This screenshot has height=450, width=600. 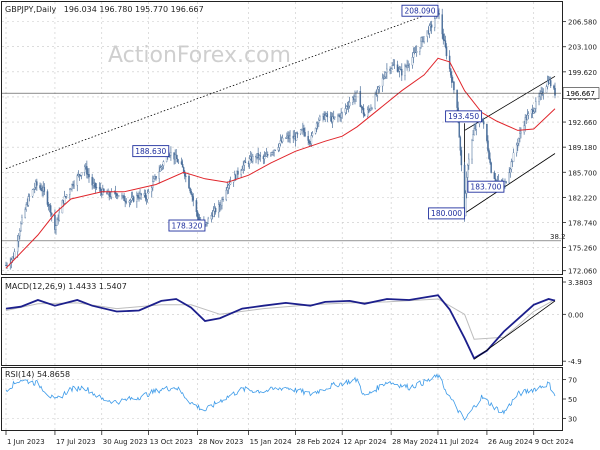 I want to click on rsi-path, so click(x=280, y=397).